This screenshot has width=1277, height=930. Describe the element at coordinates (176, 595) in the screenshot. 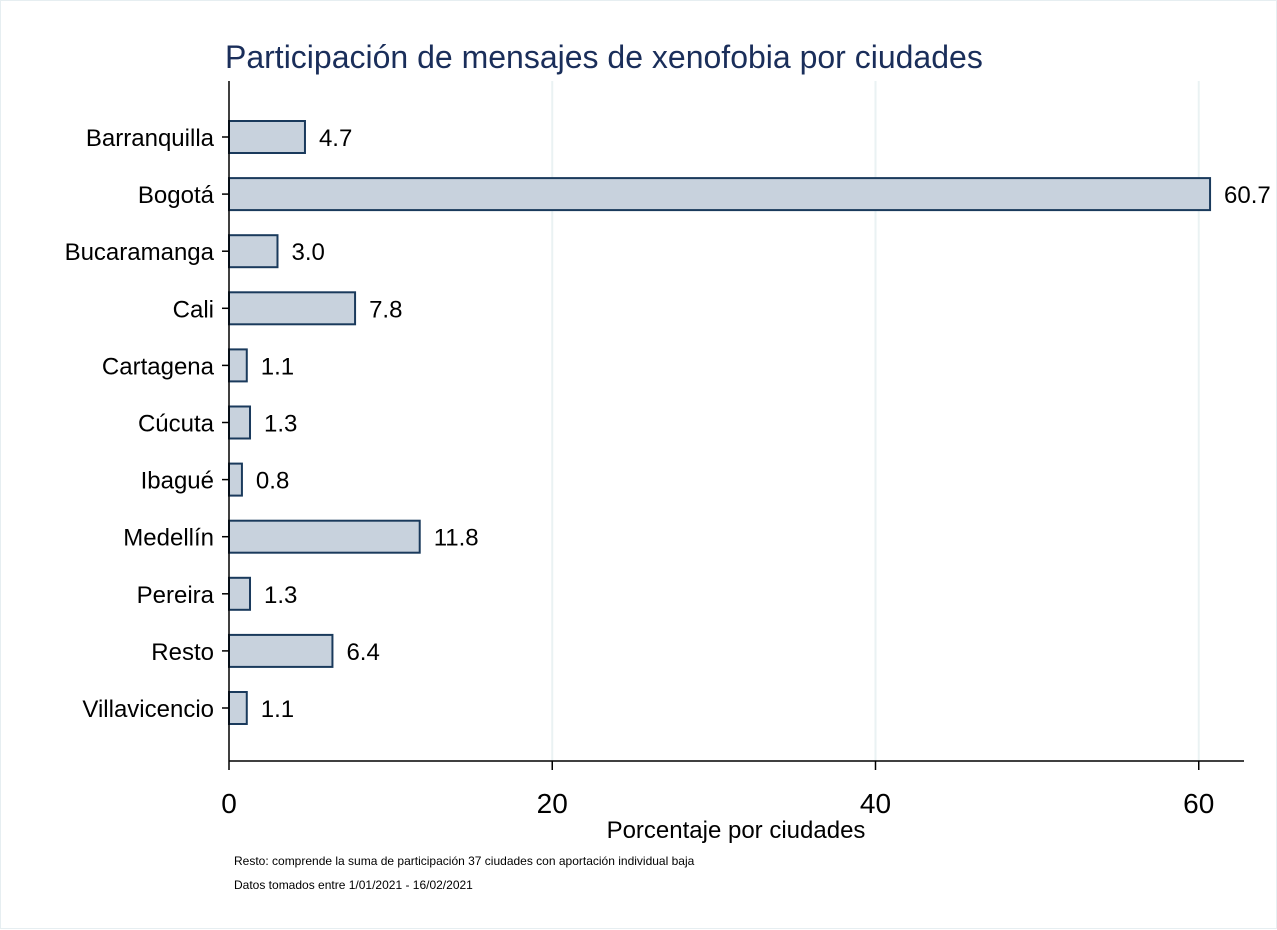

I see `category-label: Pereira` at that location.